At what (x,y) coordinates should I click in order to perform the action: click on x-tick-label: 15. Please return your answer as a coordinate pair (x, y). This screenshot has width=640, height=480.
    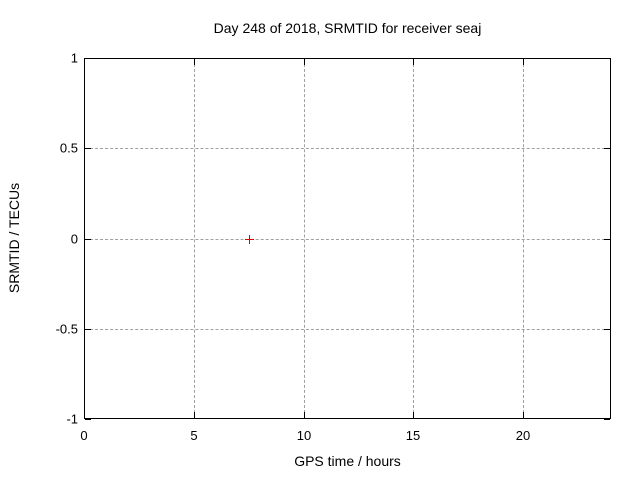
    Looking at the image, I should click on (413, 435).